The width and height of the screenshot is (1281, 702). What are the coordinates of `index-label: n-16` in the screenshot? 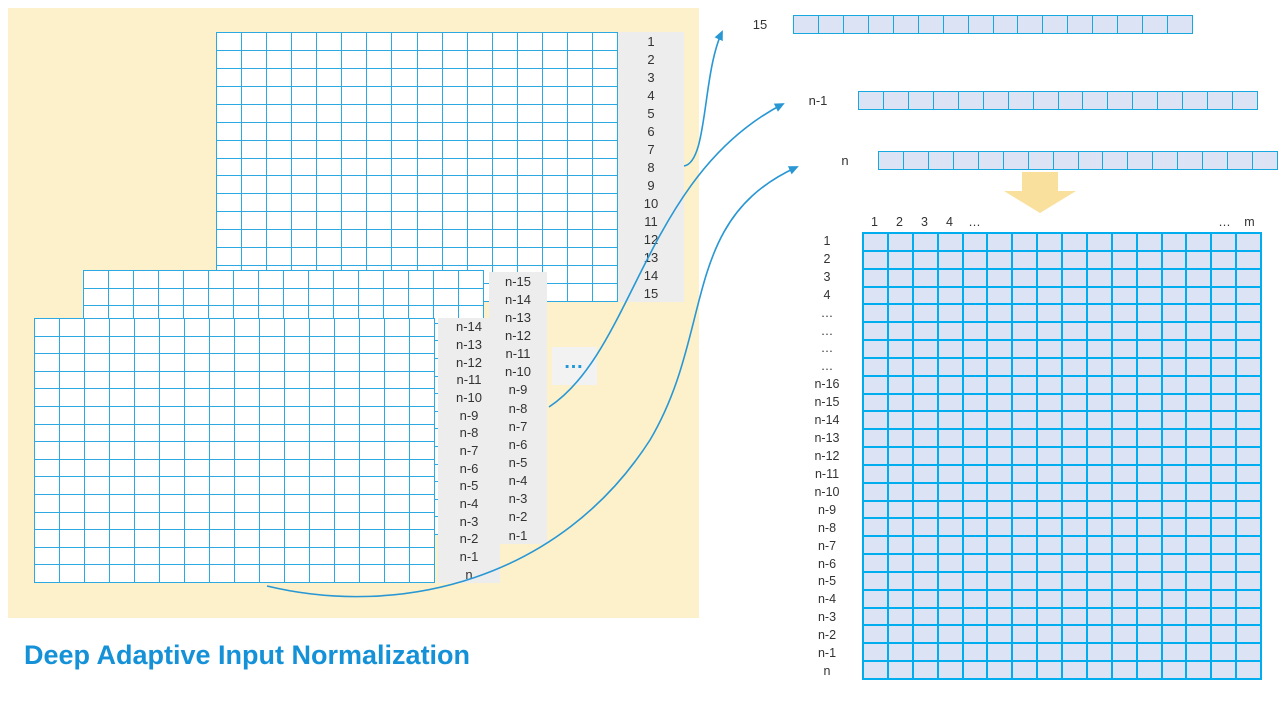 It's located at (827, 384).